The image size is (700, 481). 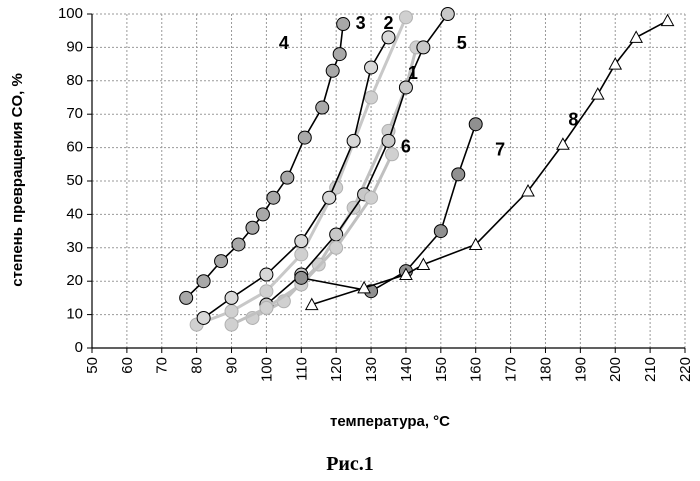 What do you see at coordinates (74, 113) in the screenshot?
I see `y-tick-label: 70` at bounding box center [74, 113].